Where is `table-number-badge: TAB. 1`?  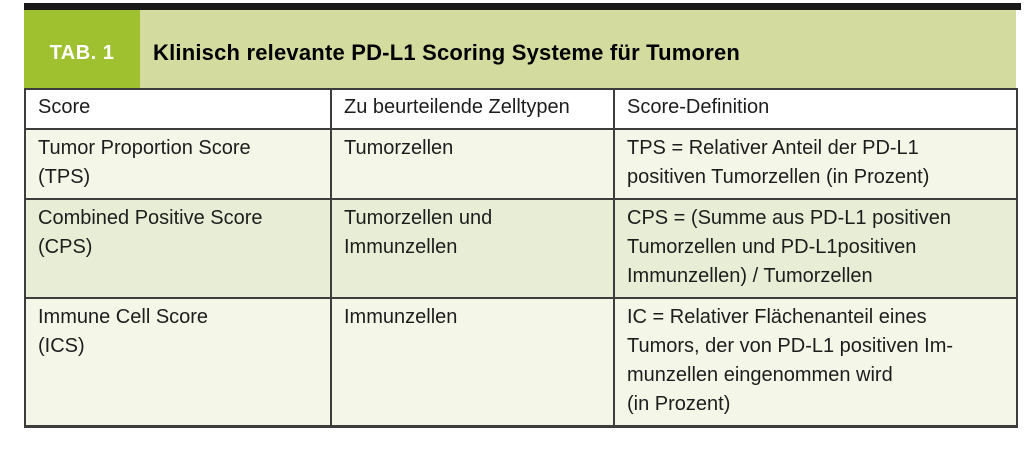
table-number-badge: TAB. 1 is located at coordinates (82, 49).